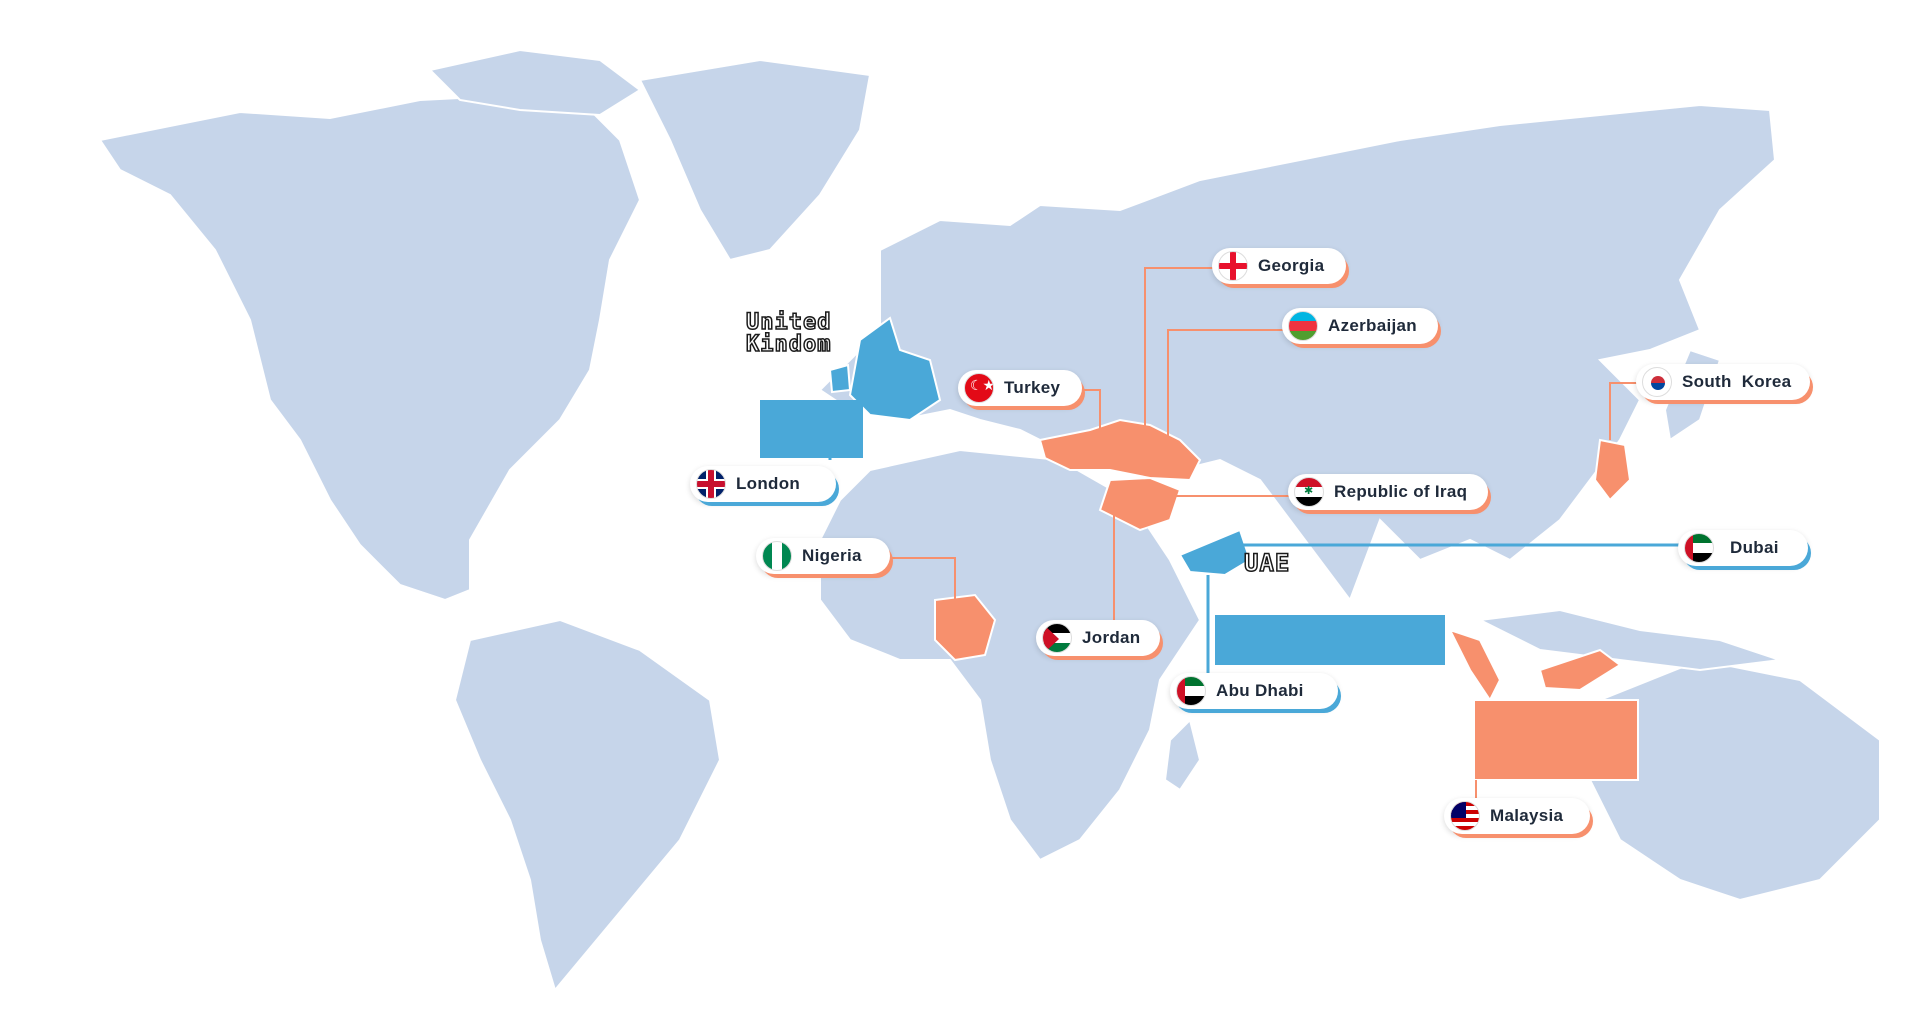 The height and width of the screenshot is (1033, 1920). What do you see at coordinates (1182, 353) in the screenshot?
I see `leader-georgia` at bounding box center [1182, 353].